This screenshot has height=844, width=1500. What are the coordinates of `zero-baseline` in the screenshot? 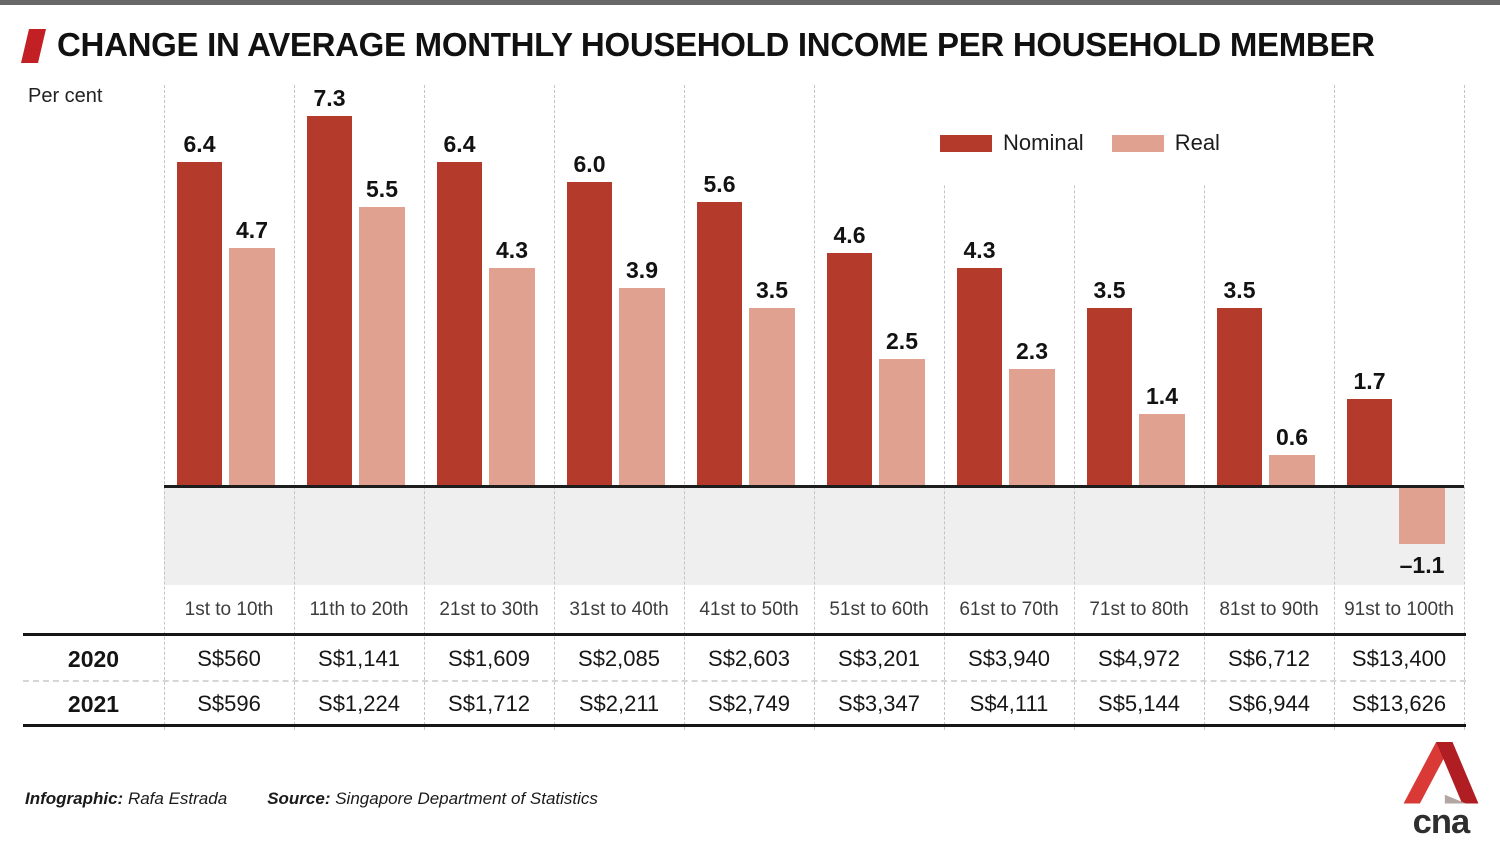 It's located at (814, 486).